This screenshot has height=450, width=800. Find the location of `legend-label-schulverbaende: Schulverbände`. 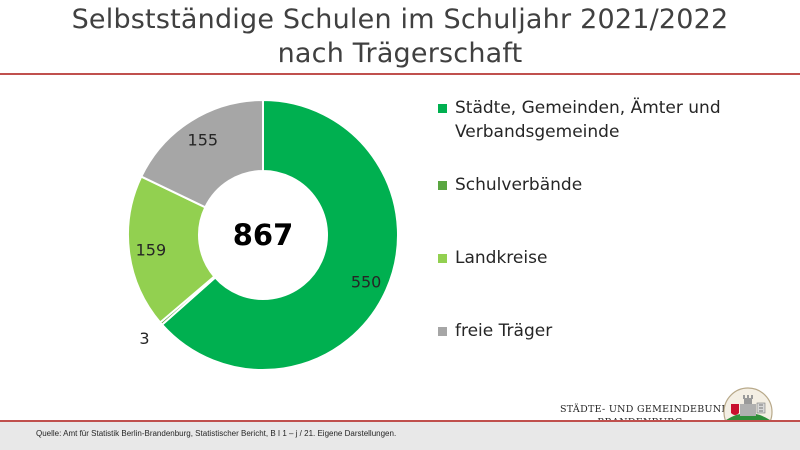

legend-label-schulverbaende: Schulverbände is located at coordinates (519, 185).